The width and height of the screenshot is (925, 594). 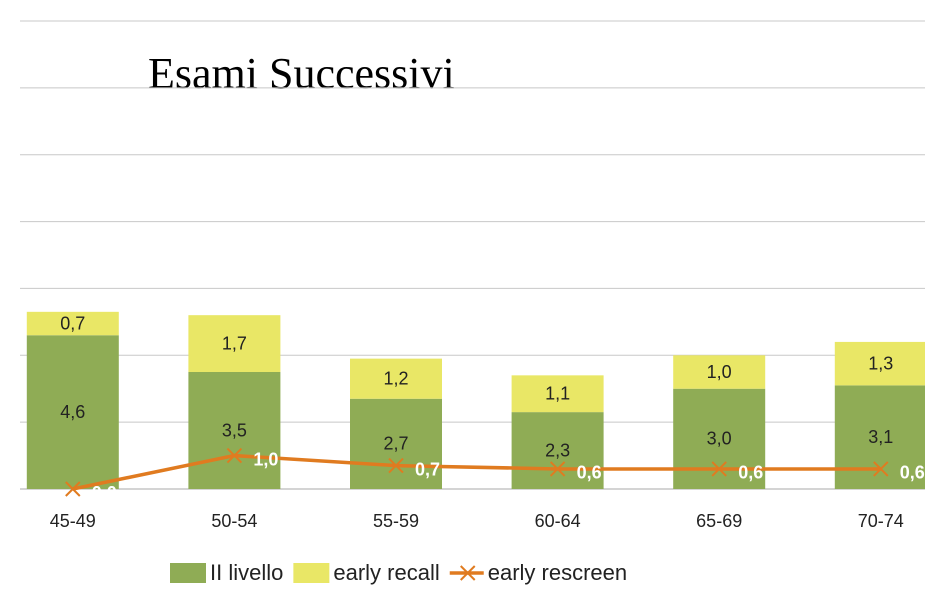 I want to click on legend-label: II livello, so click(x=246, y=572).